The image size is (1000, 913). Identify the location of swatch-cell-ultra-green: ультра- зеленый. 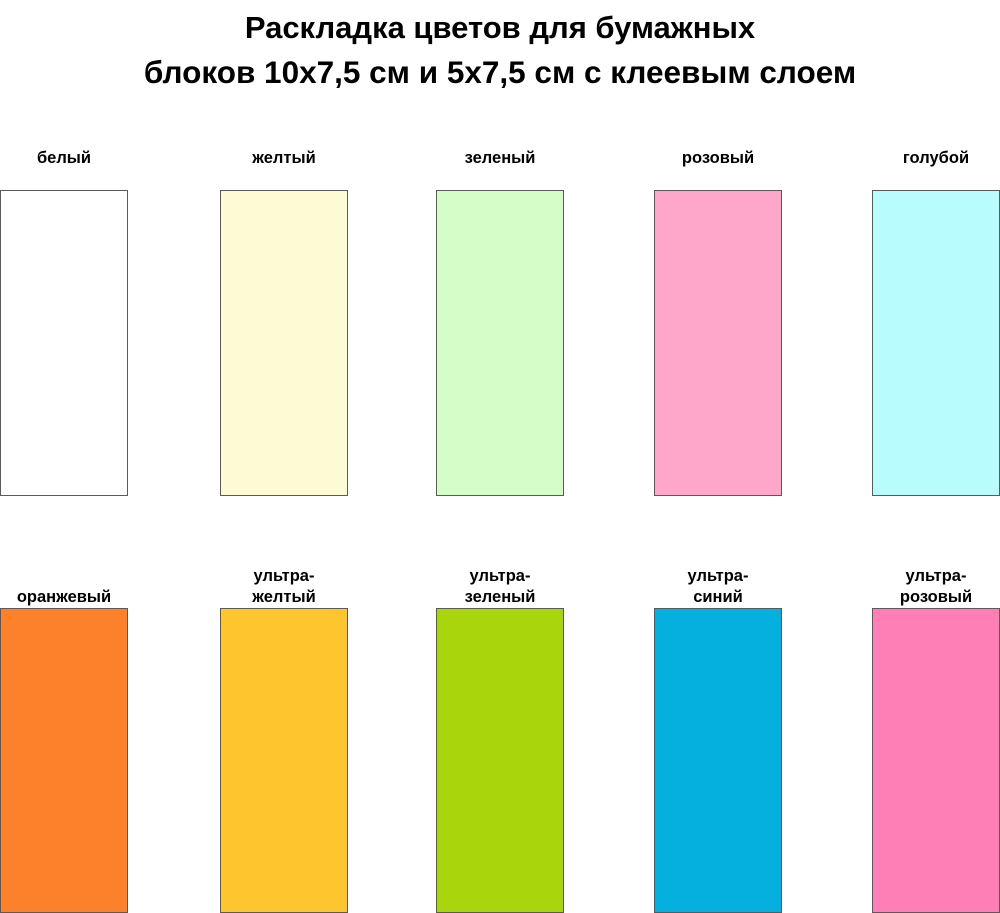
(500, 732).